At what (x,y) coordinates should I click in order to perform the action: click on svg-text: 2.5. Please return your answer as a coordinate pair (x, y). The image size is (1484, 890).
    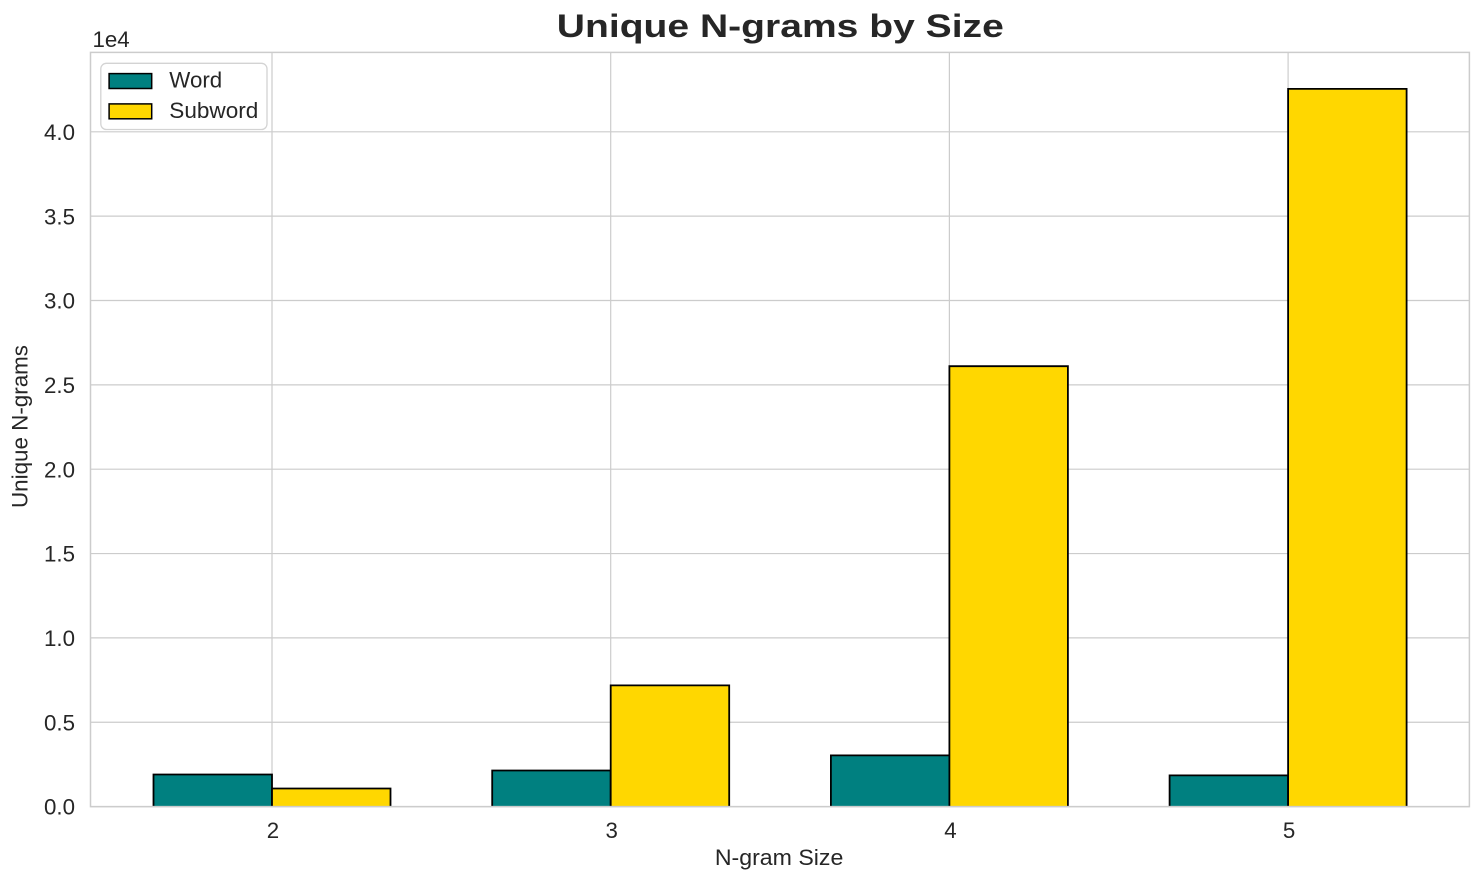
    Looking at the image, I should click on (59, 385).